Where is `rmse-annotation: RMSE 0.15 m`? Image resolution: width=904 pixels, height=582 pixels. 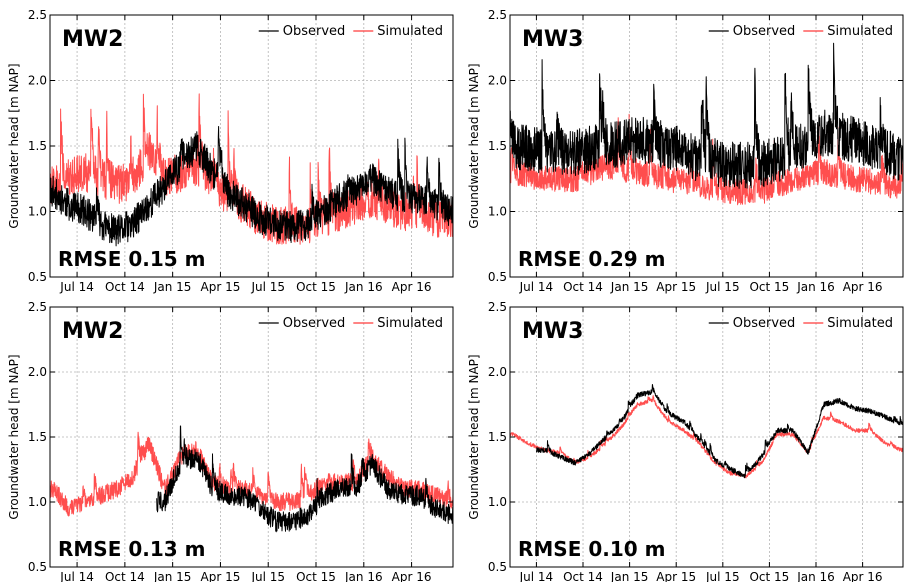 rmse-annotation: RMSE 0.15 m is located at coordinates (131, 259).